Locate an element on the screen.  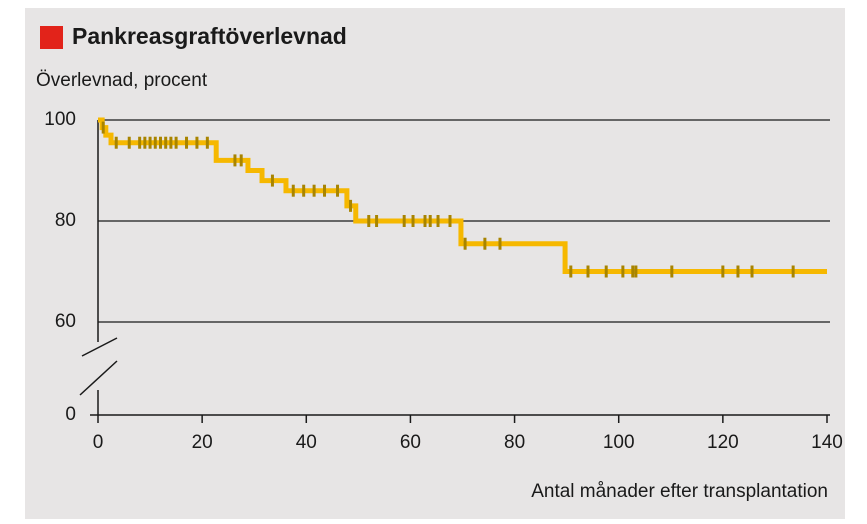
x-tick-label: 100 is located at coordinates (619, 442).